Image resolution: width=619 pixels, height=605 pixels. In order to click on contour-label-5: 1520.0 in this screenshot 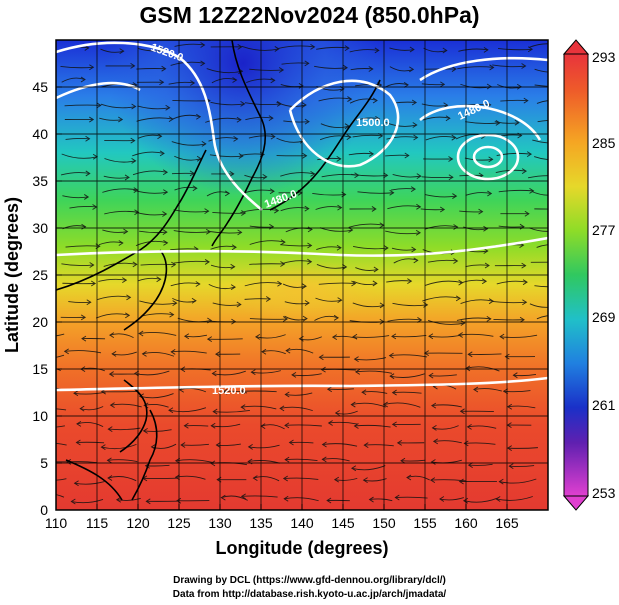, I will do `click(229, 391)`.